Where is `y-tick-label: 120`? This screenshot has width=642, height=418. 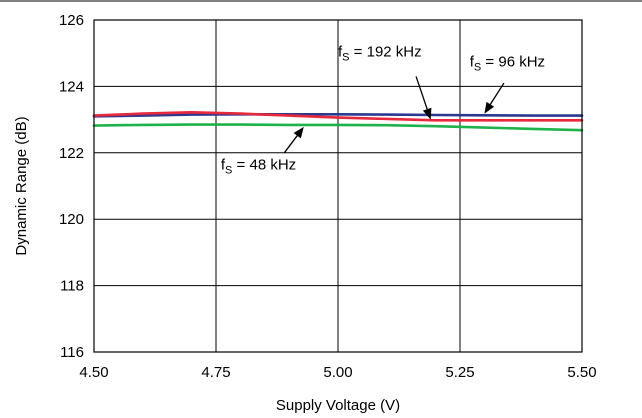 y-tick-label: 120 is located at coordinates (71, 219).